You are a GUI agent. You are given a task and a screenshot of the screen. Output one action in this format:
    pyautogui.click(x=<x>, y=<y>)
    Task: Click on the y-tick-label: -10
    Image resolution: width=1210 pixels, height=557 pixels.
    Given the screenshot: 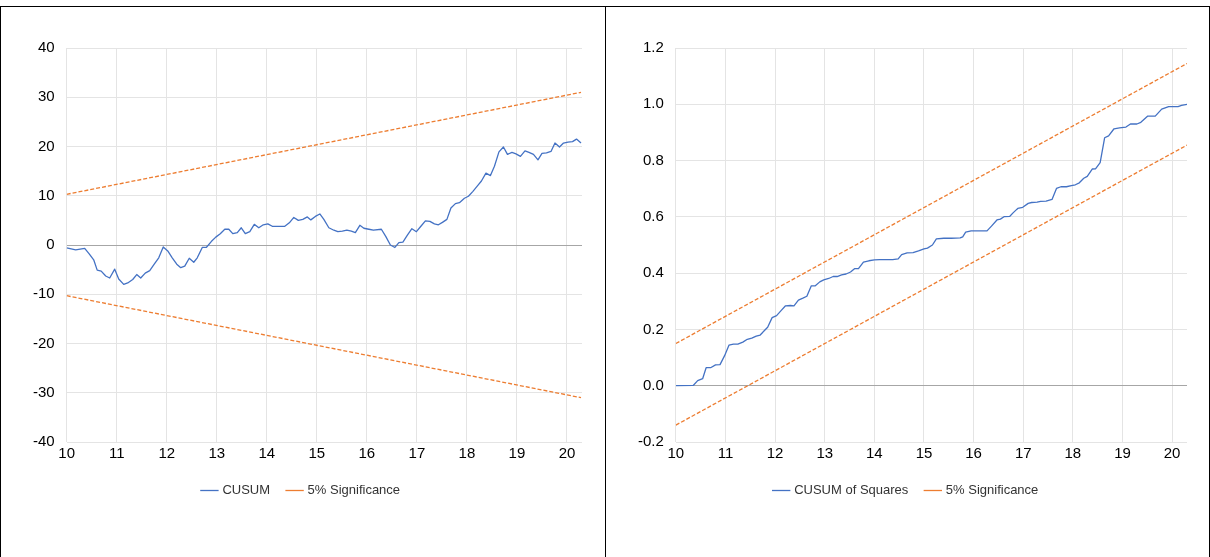 What is the action you would take?
    pyautogui.click(x=43, y=293)
    